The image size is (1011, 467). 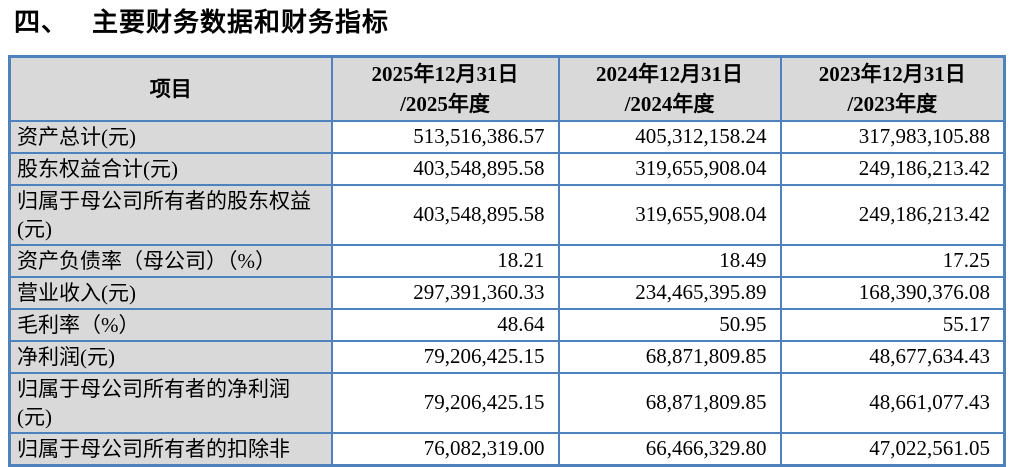 What do you see at coordinates (892, 292) in the screenshot?
I see `cell-value: 168,390,376.08` at bounding box center [892, 292].